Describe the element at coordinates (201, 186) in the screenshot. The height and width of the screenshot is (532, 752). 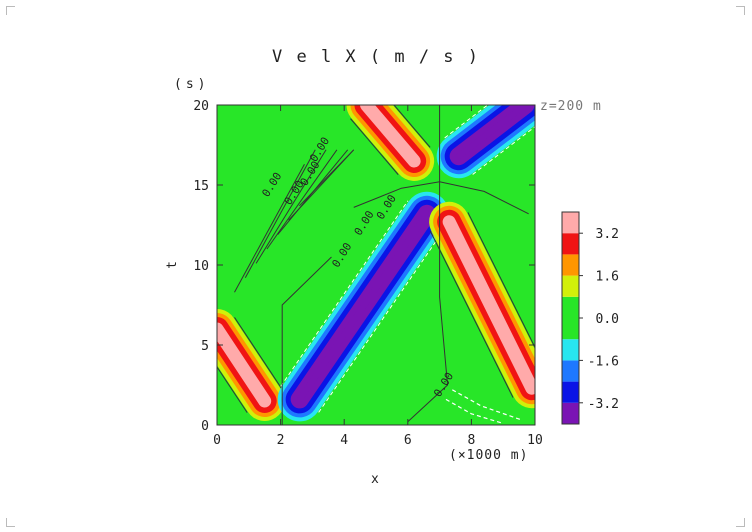
I see `y-tick-label-3: 15` at that location.